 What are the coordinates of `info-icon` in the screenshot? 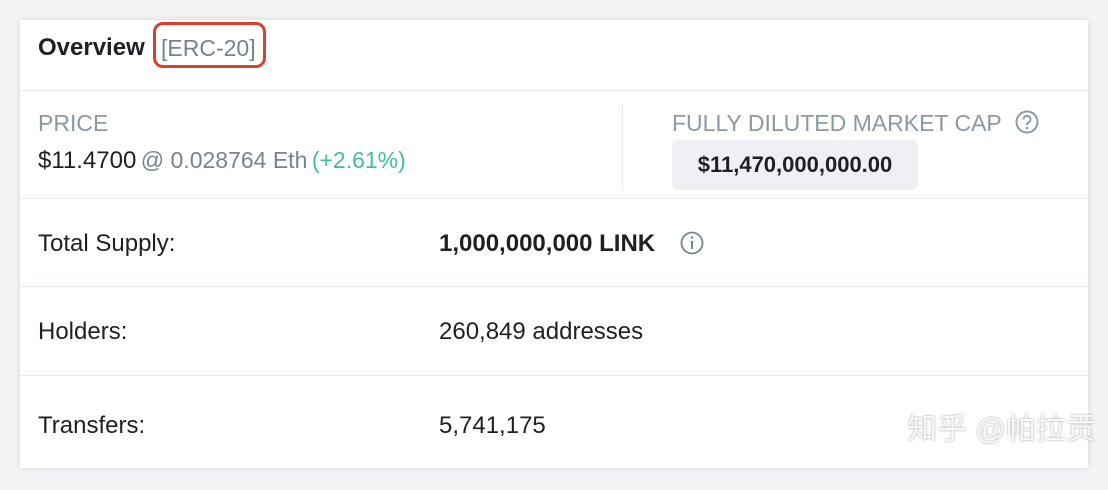 It's located at (692, 243).